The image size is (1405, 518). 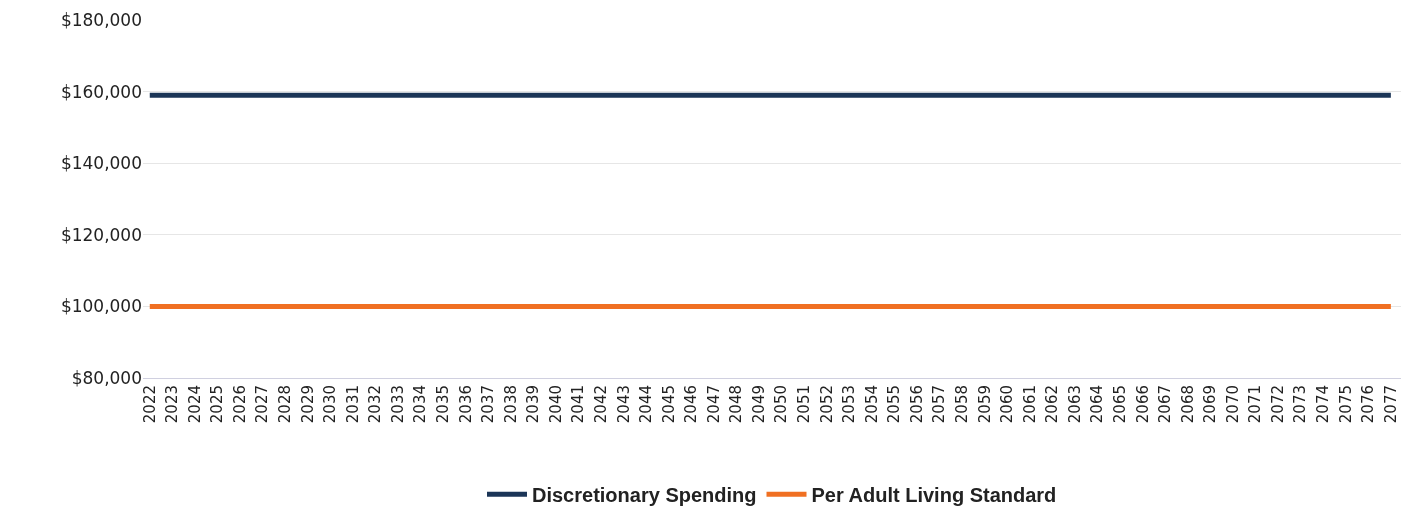 What do you see at coordinates (1390, 404) in the screenshot?
I see `x-tick-label: 2077` at bounding box center [1390, 404].